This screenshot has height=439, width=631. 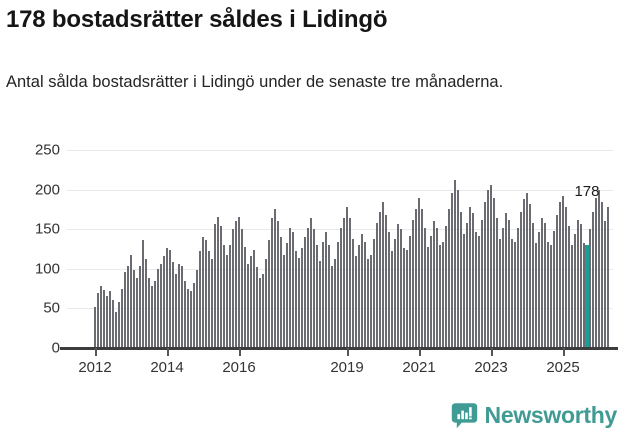 I want to click on y-axis-tick-label: 250, so click(x=47, y=150).